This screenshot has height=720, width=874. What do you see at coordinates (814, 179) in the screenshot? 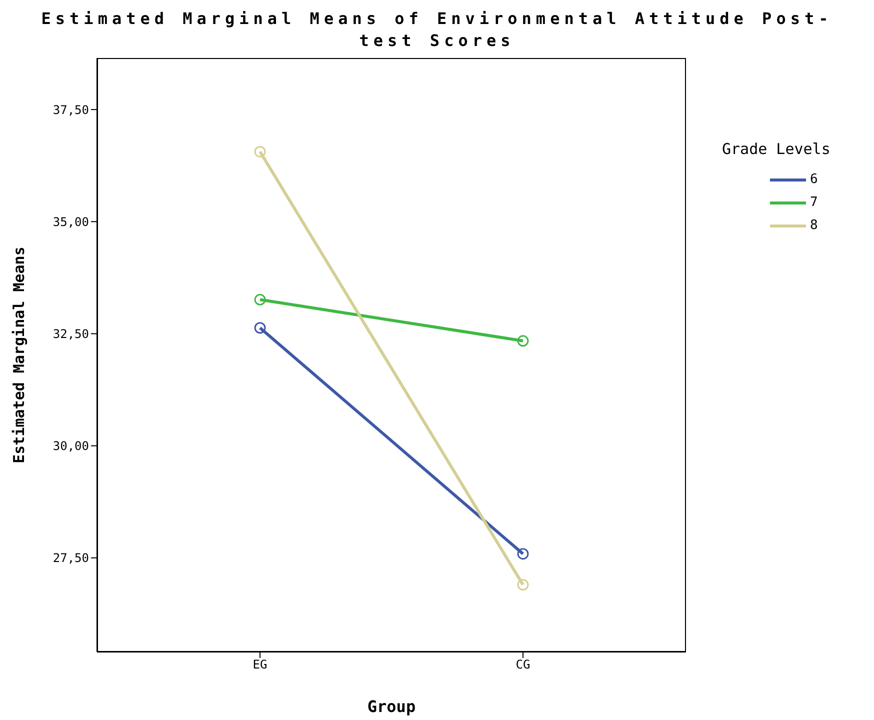
I see `legend-label: 6` at bounding box center [814, 179].